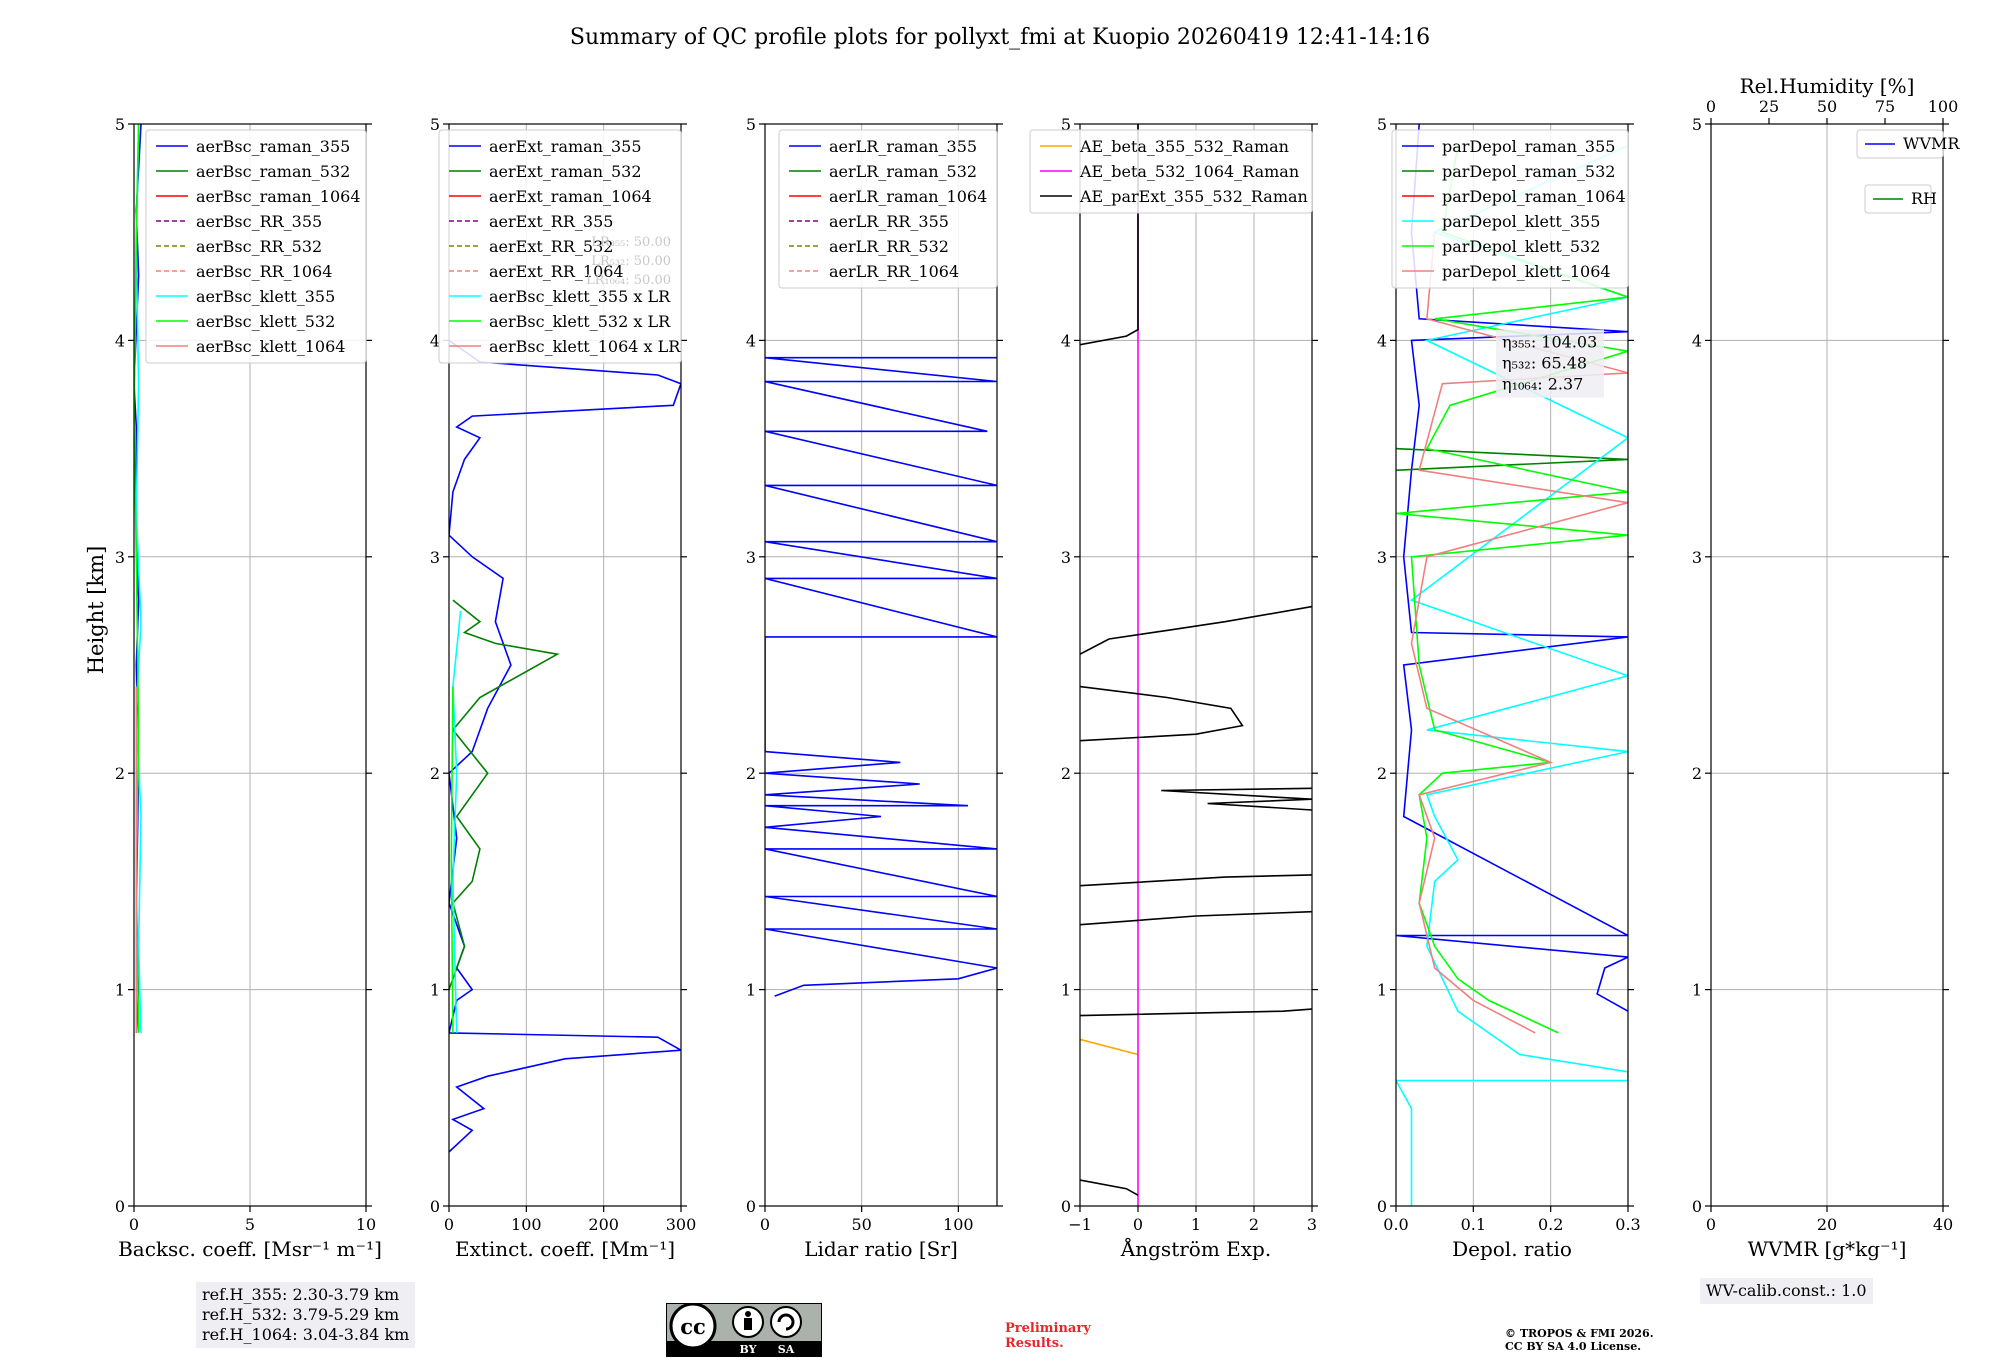 This screenshot has width=2000, height=1360. I want to click on series-line-aerbsc-klett-355-x-lr, so click(457, 821).